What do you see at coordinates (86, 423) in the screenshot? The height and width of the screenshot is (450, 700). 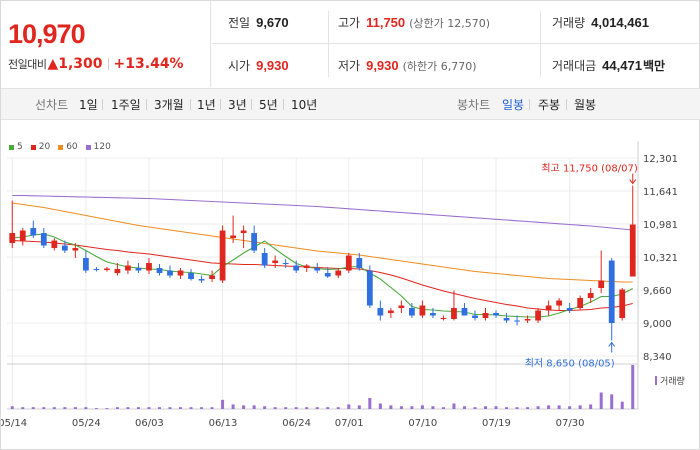 I see `x-tick-label: 05/24` at bounding box center [86, 423].